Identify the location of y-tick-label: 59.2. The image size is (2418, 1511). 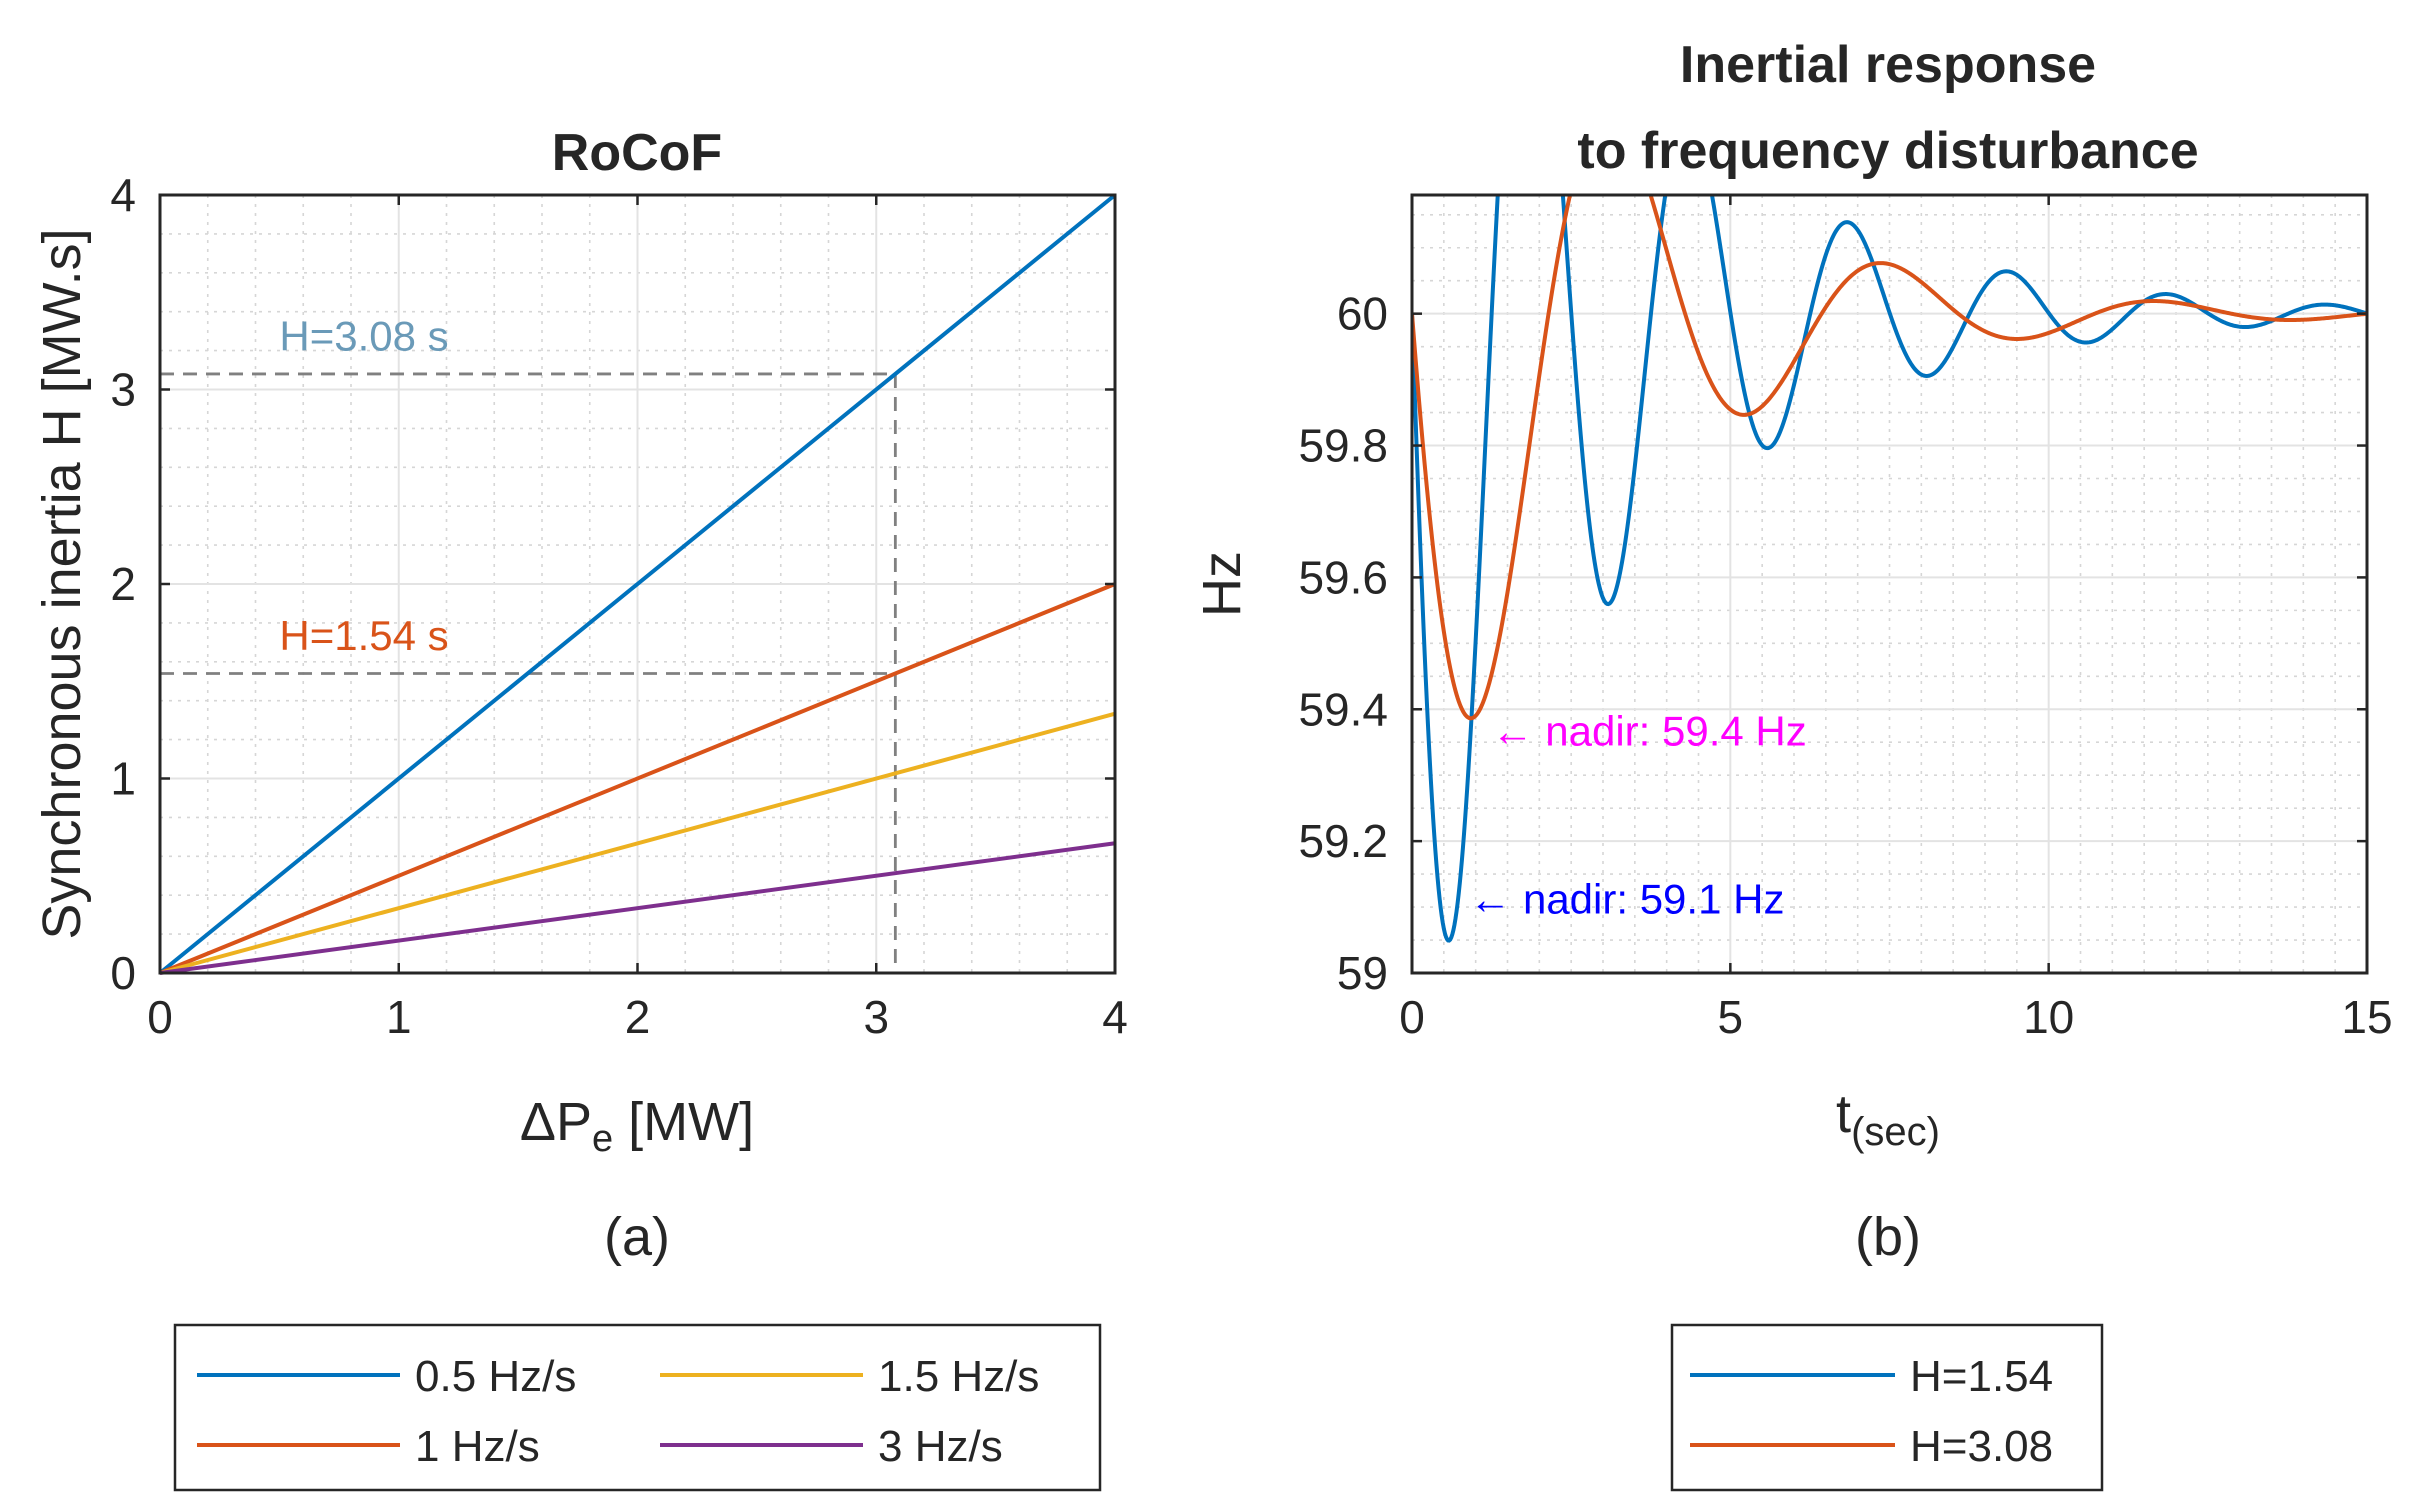
(1343, 841).